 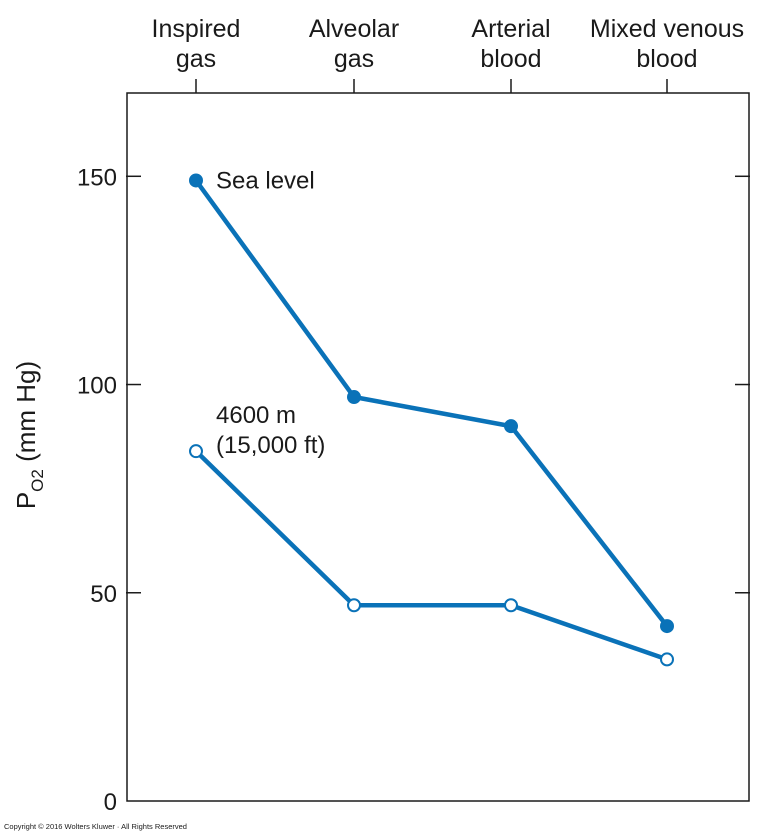 I want to click on y-tick-label-100: 100, so click(x=97, y=386).